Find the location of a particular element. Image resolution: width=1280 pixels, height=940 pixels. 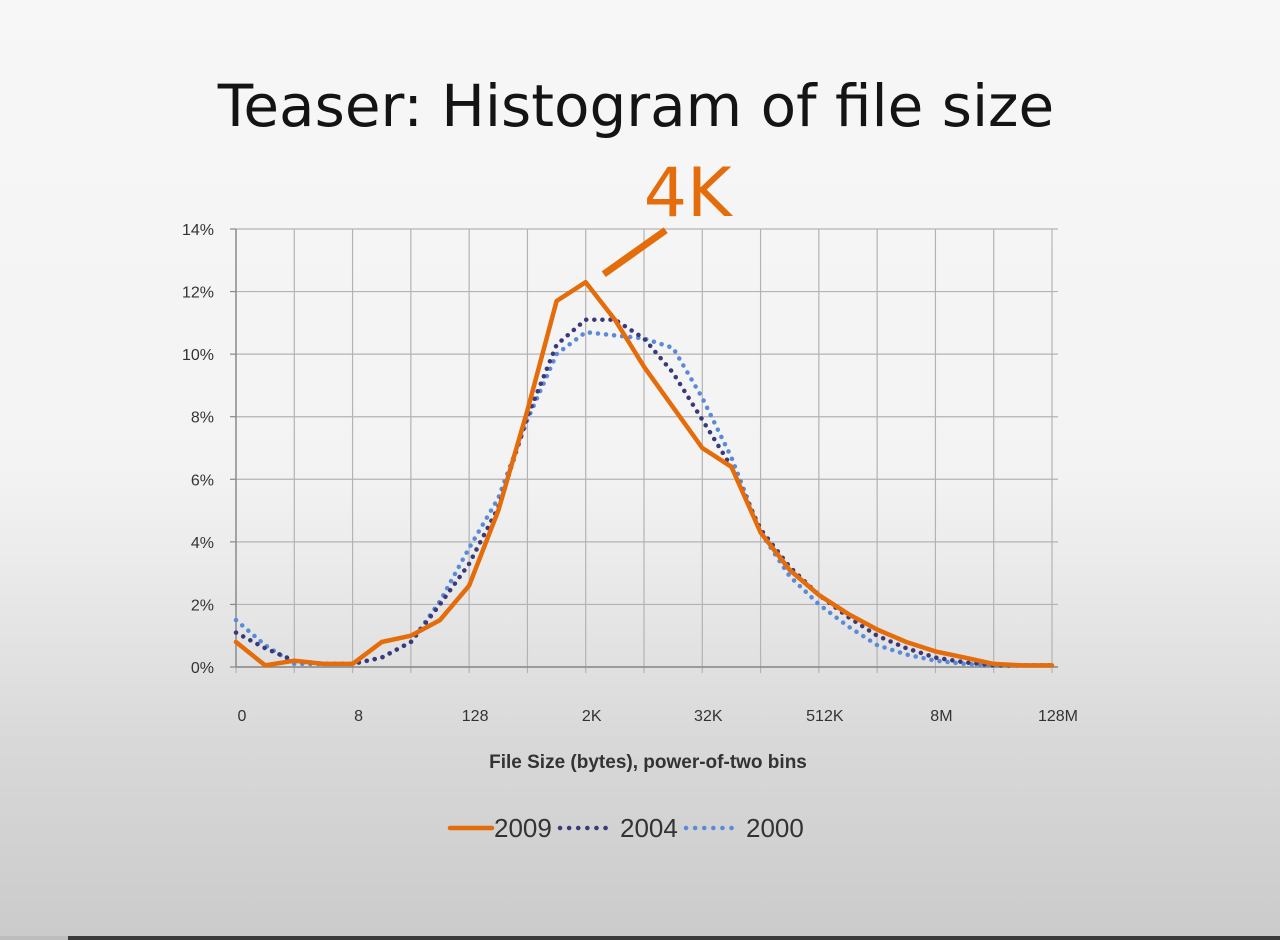

x-tick-label: 128 is located at coordinates (475, 716).